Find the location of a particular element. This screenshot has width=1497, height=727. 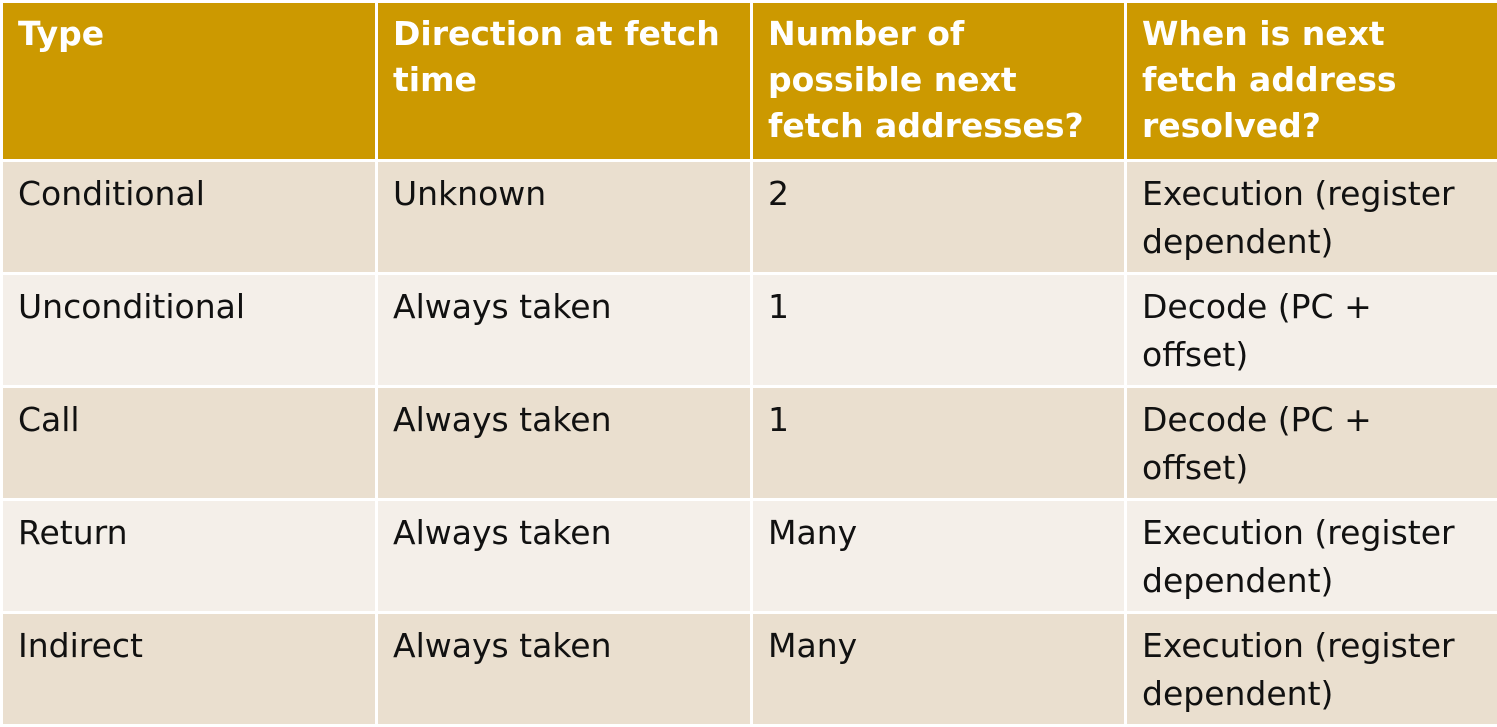

cell-type: Indirect is located at coordinates (189, 669).